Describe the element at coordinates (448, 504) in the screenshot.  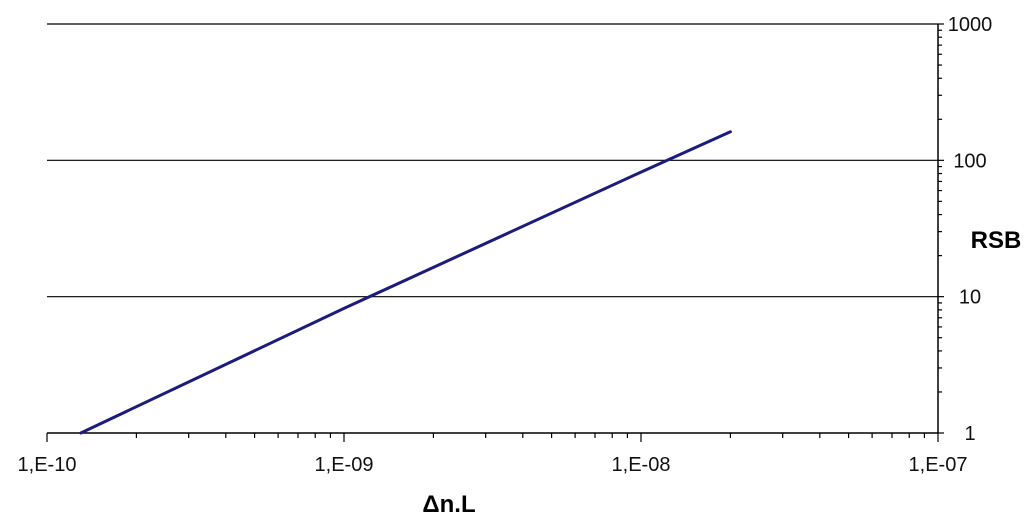
I see `x-axis-title: Δn.L` at that location.